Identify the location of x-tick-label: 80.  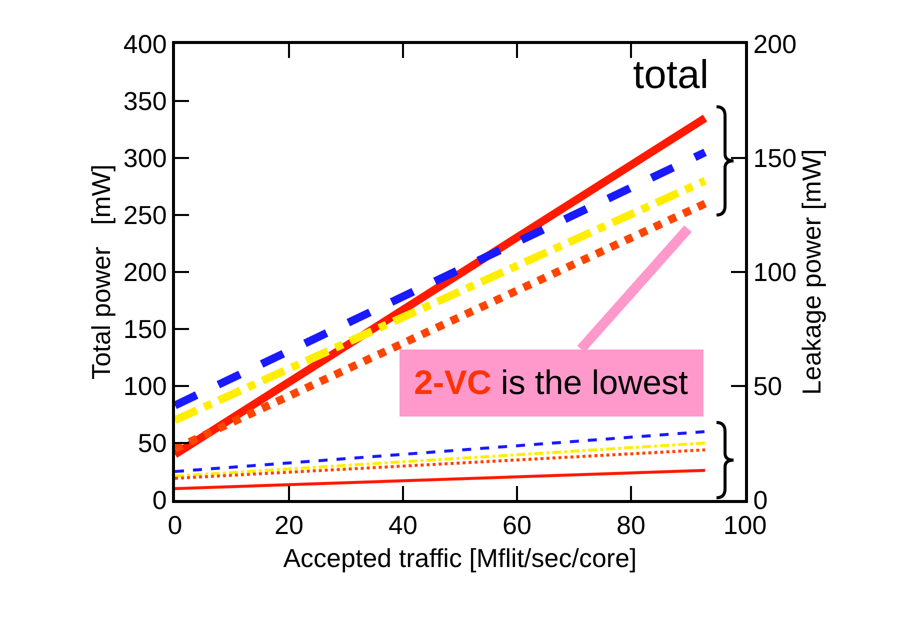
(631, 525).